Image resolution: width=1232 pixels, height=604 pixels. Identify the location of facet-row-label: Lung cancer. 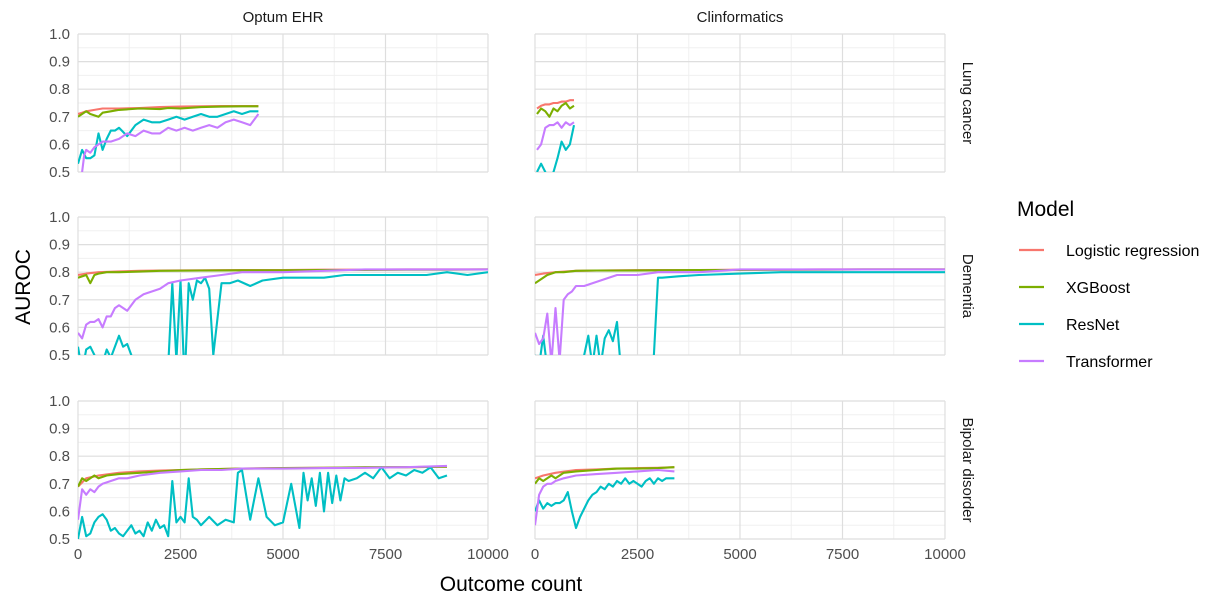
(967, 103).